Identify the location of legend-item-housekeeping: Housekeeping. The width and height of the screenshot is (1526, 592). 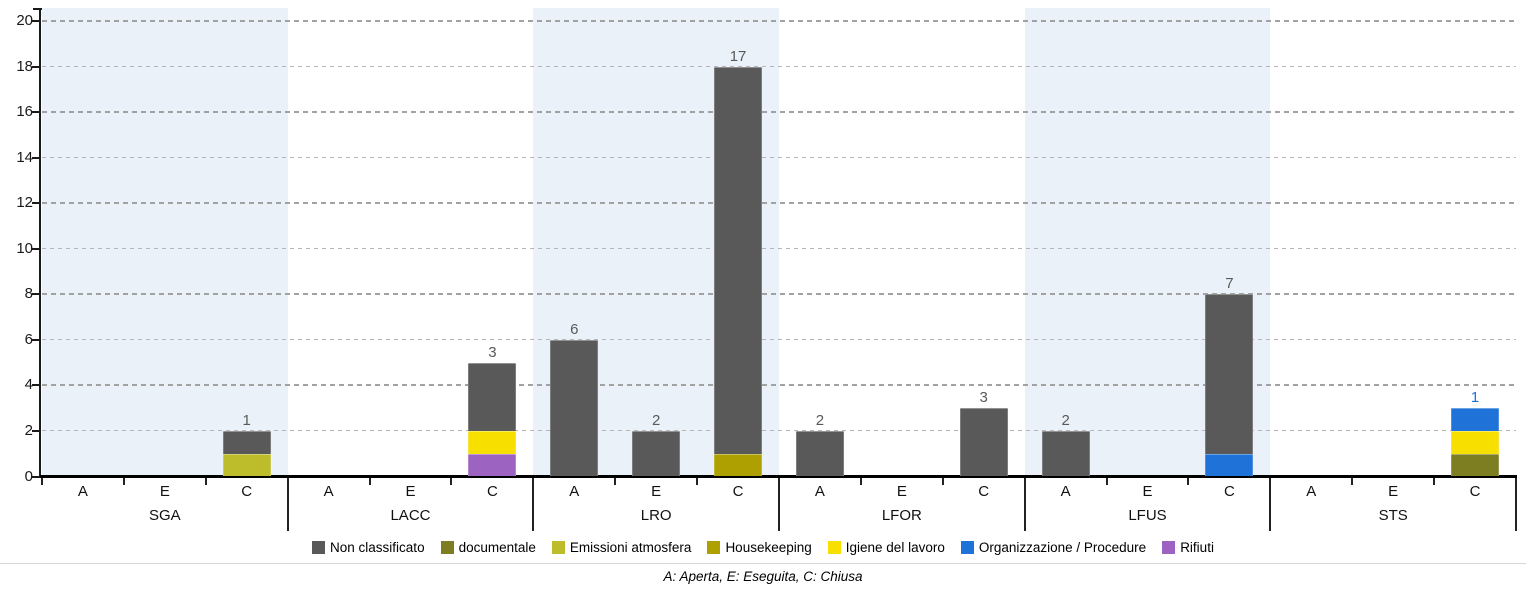
(759, 547).